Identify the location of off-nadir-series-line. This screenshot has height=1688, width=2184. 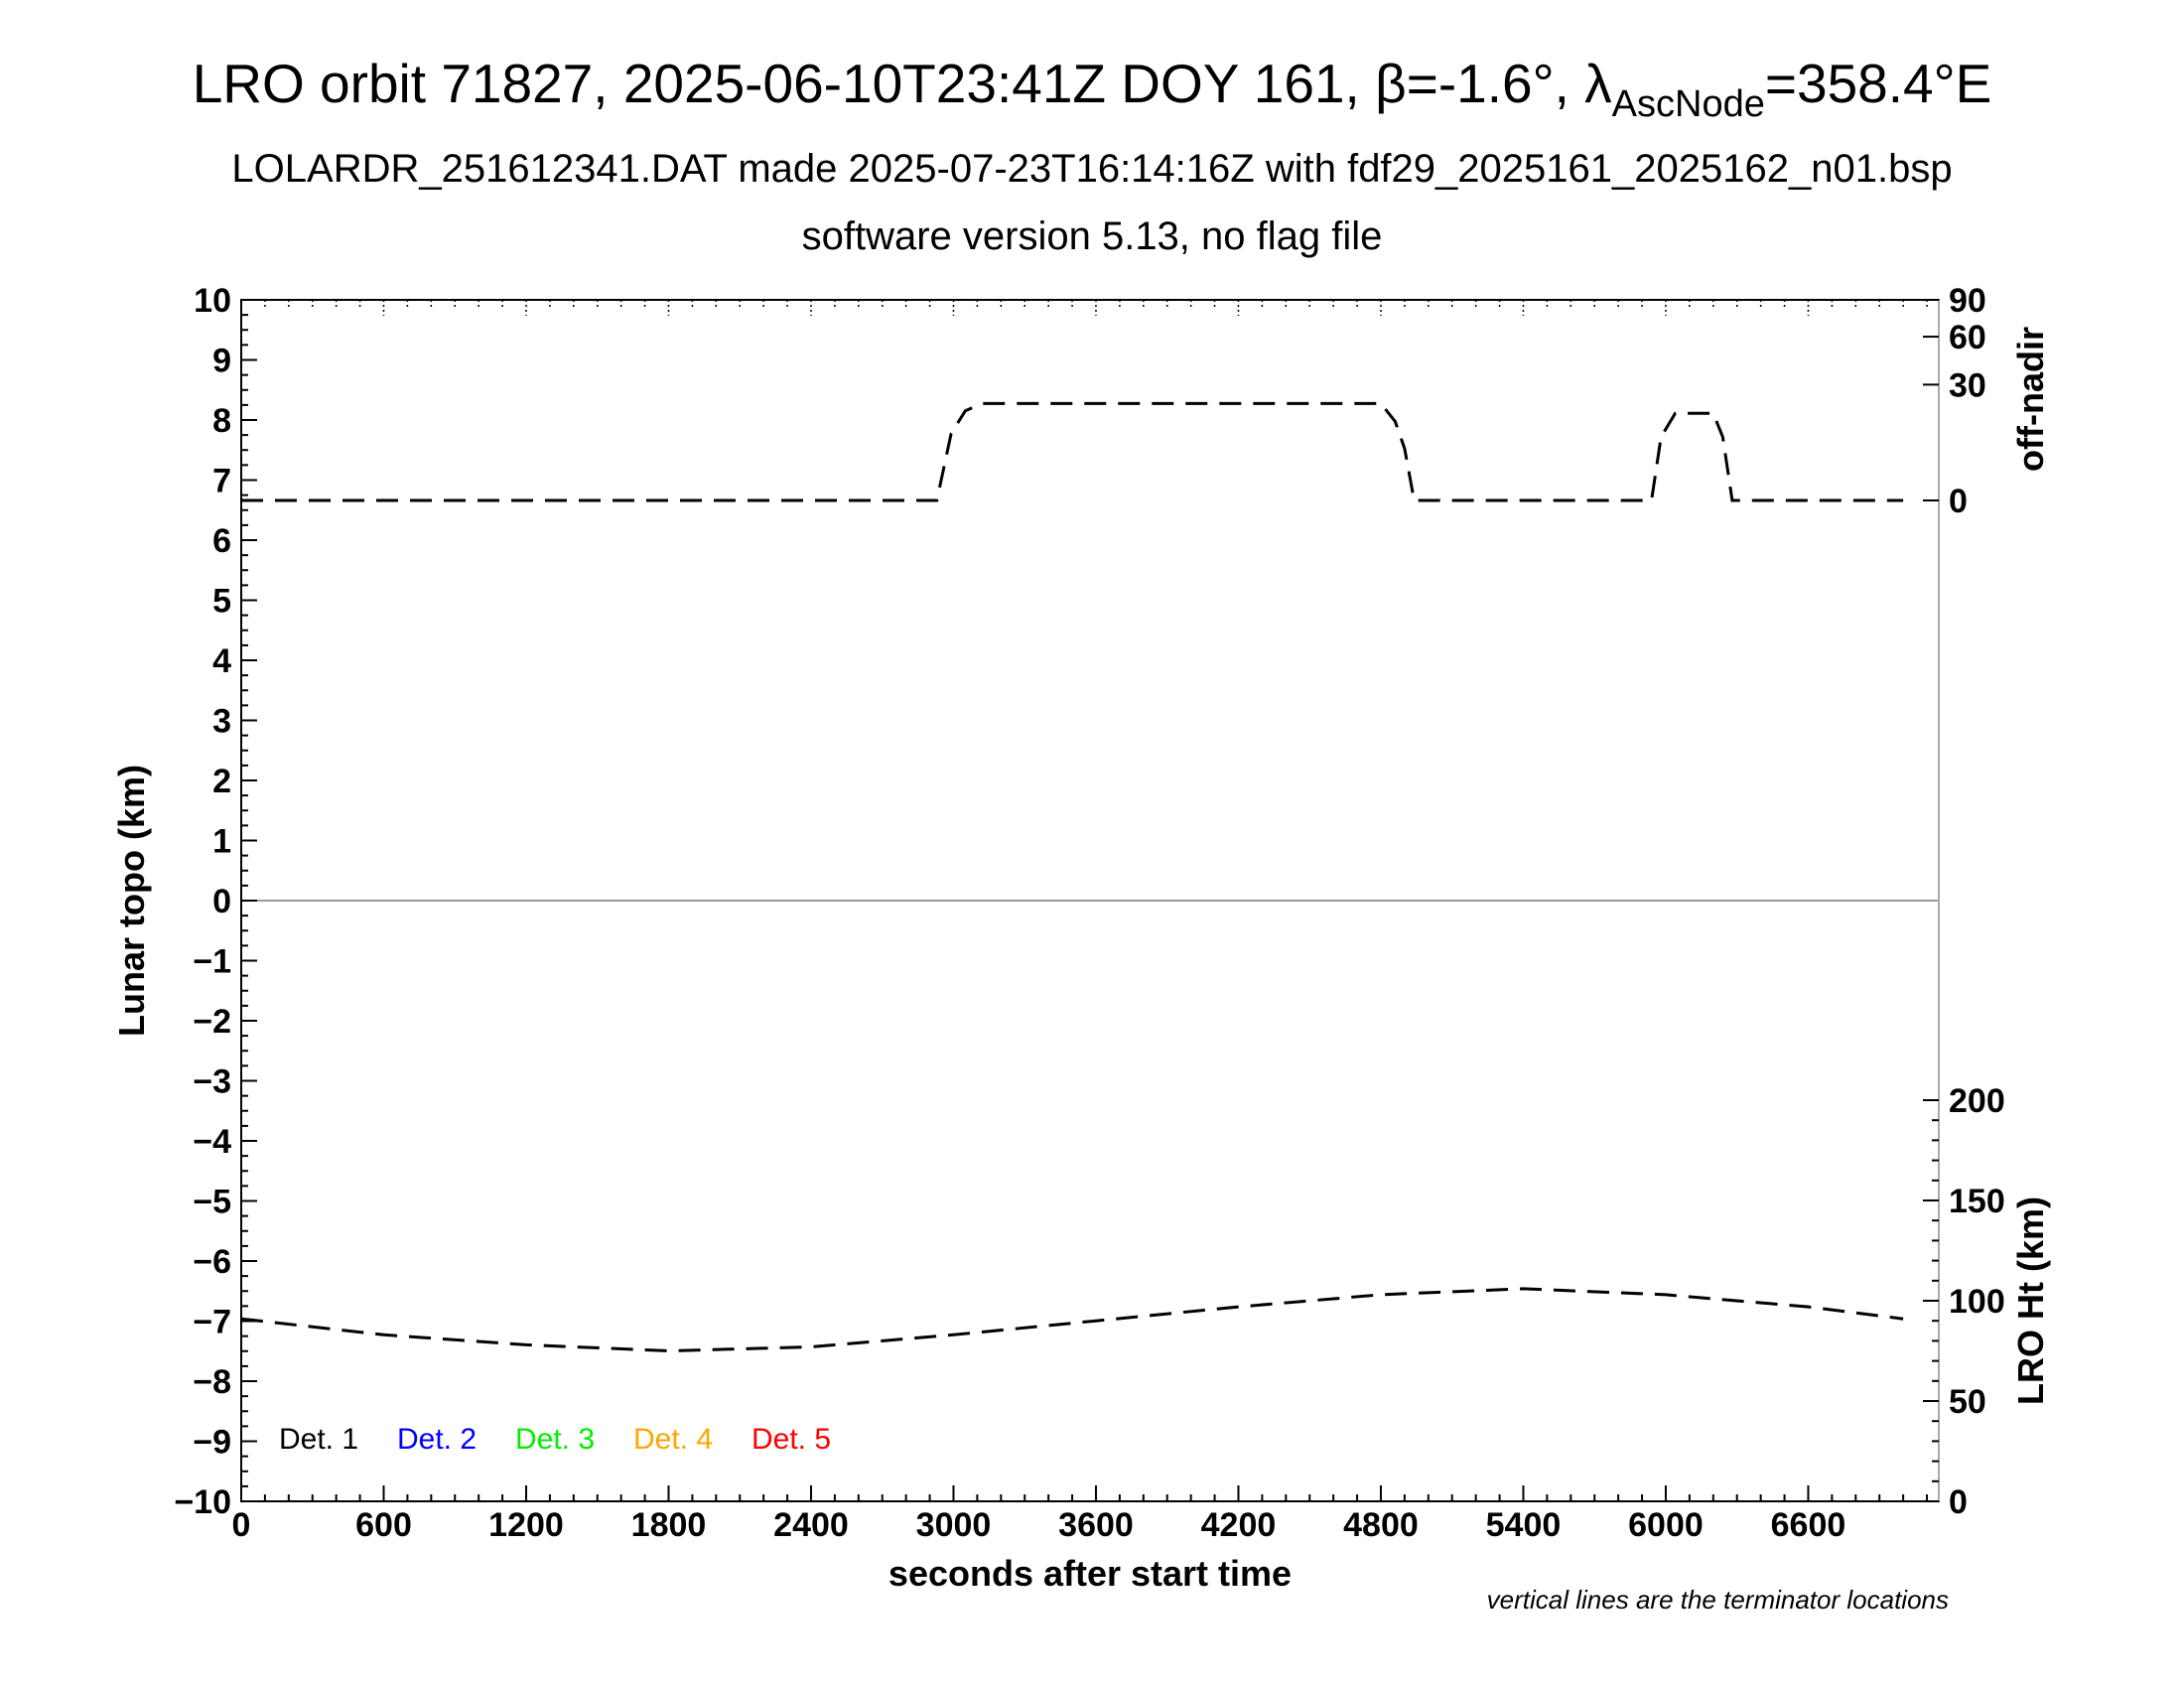
(1072, 451).